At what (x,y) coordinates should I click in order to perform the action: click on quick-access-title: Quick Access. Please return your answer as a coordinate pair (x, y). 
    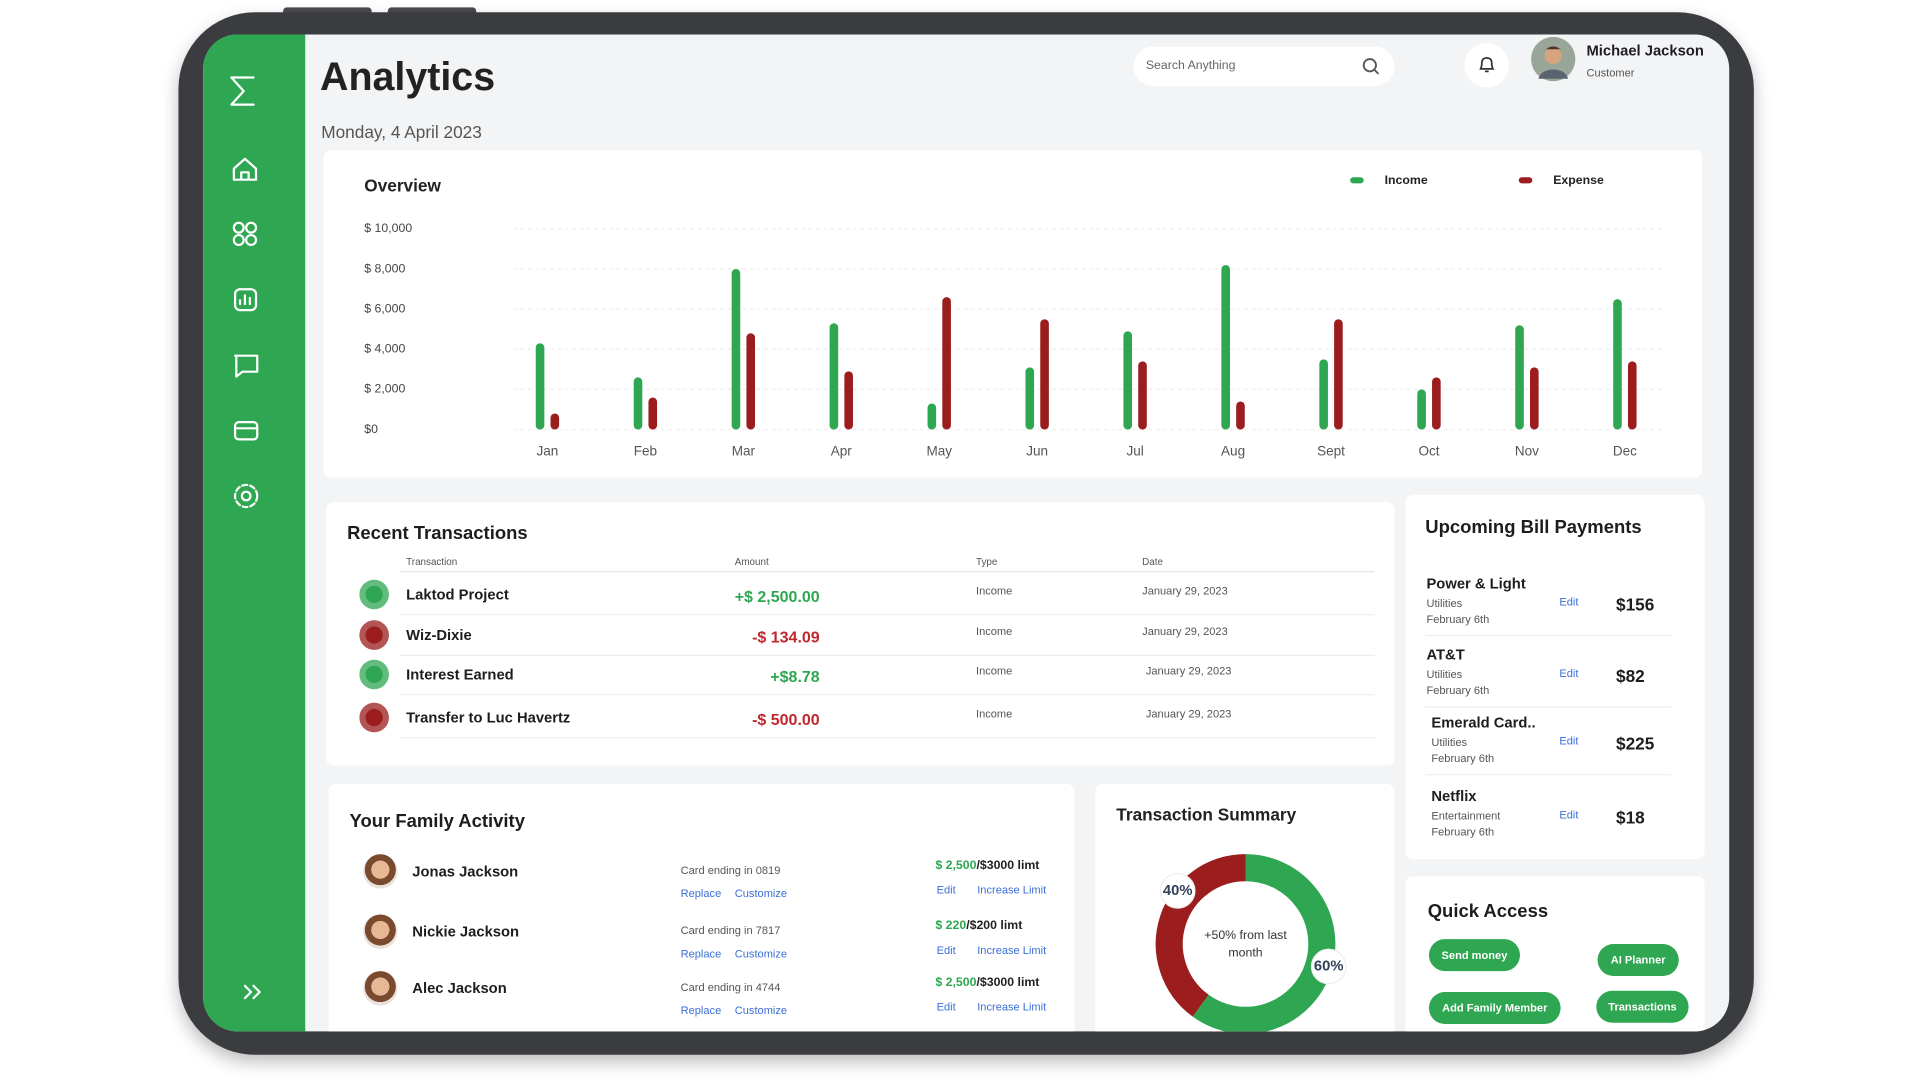
    Looking at the image, I should click on (1488, 911).